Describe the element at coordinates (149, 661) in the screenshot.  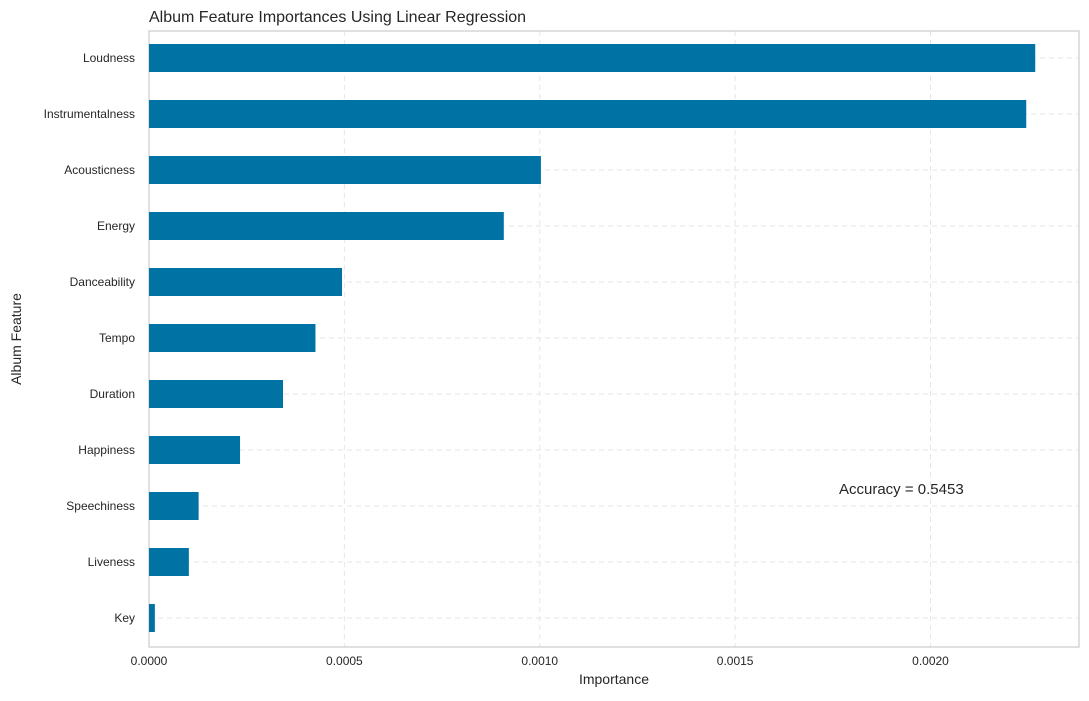
I see `x-tick-label: 0.0000` at that location.